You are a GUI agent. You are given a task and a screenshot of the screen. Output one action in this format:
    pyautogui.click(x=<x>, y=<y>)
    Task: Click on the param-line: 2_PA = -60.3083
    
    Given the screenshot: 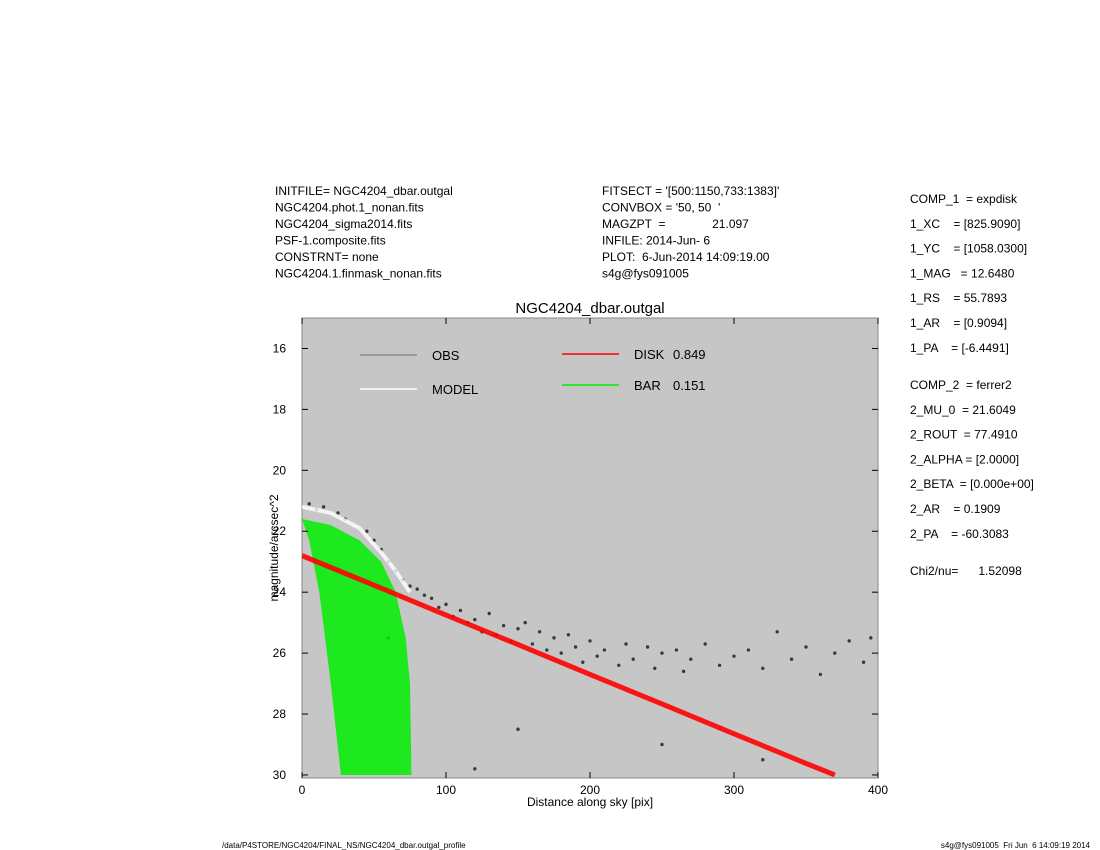 What is the action you would take?
    pyautogui.click(x=959, y=534)
    